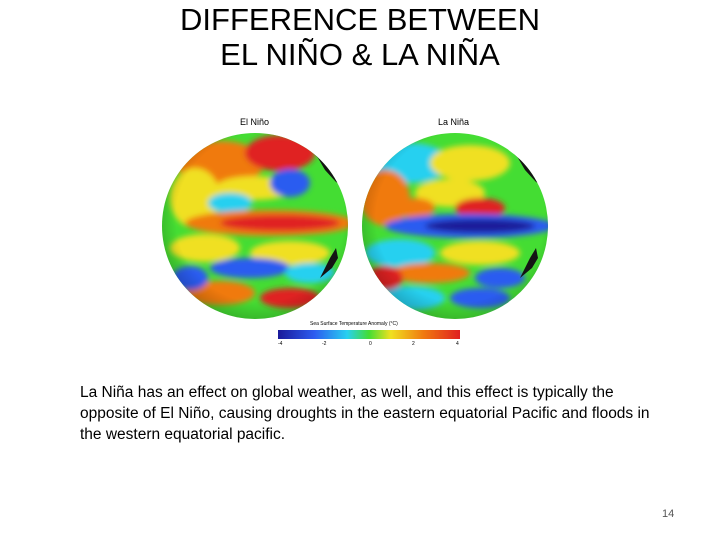 The height and width of the screenshot is (540, 720). Describe the element at coordinates (668, 514) in the screenshot. I see `page-number: 14` at that location.